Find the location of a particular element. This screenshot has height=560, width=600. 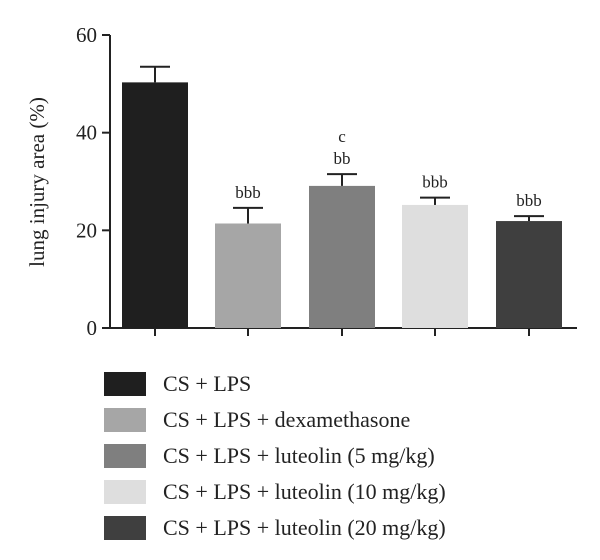

legend-label: CS + LPS + luteolin (5 mg/kg) is located at coordinates (299, 455).